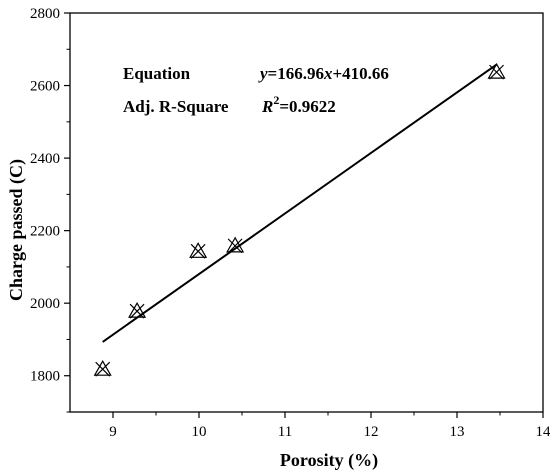  I want to click on r-square-text: R2=0.9622, so click(298, 104).